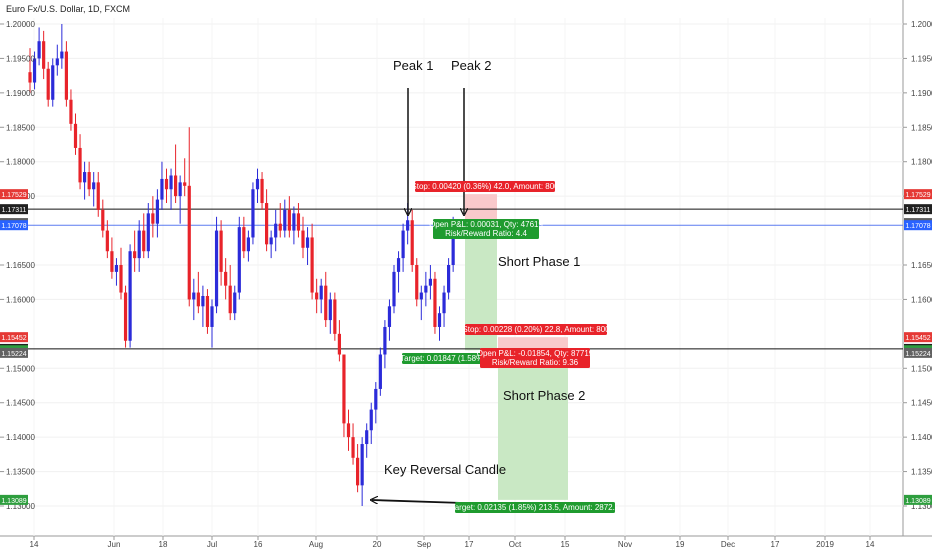 The height and width of the screenshot is (550, 932). Describe the element at coordinates (316, 544) in the screenshot. I see `x-tick-label: Aug` at that location.